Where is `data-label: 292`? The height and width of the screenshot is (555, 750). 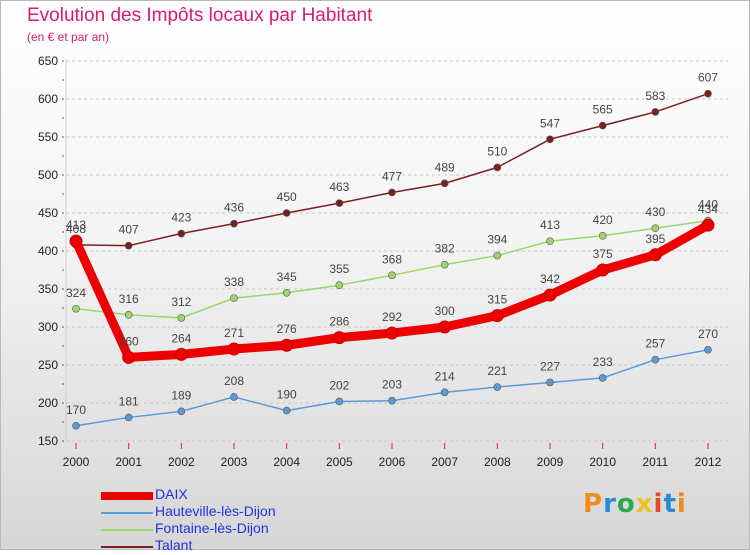 data-label: 292 is located at coordinates (392, 317).